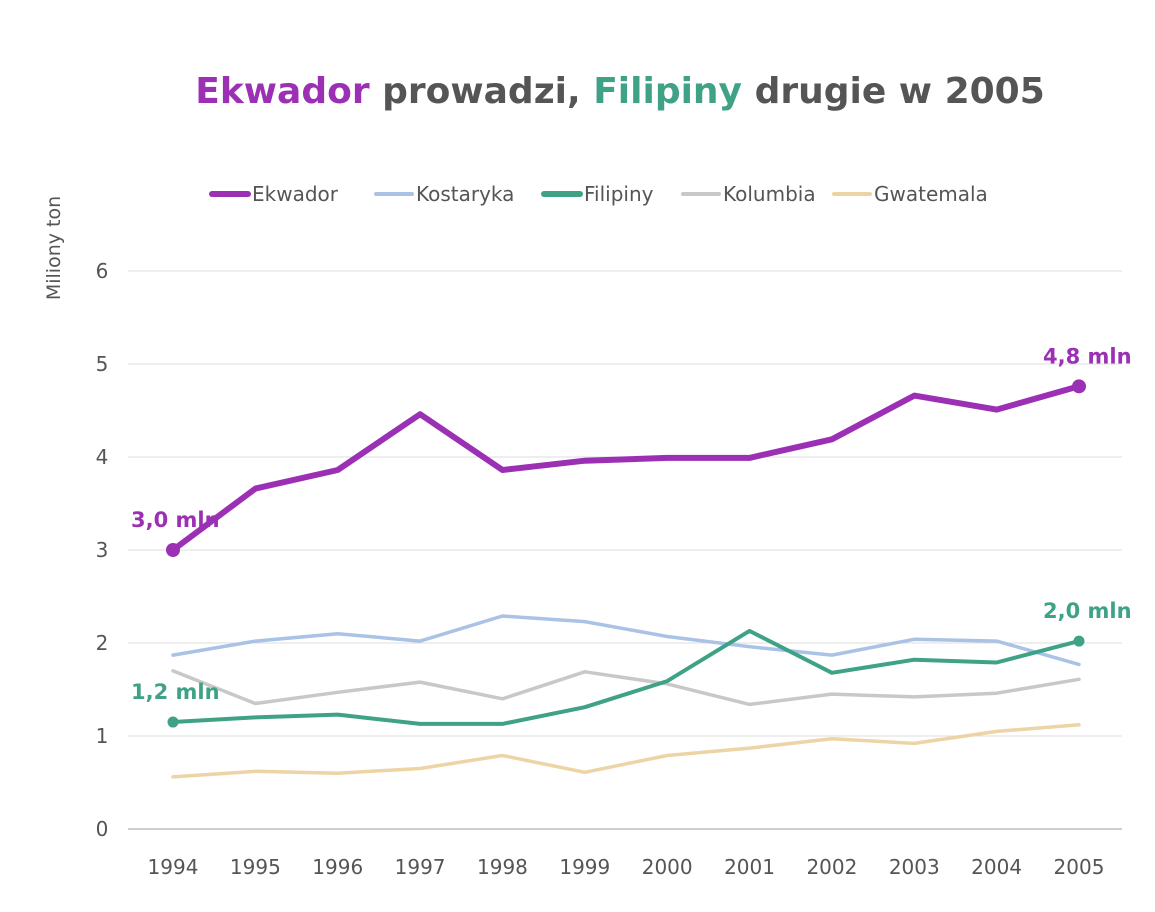 Image resolution: width=1155 pixels, height=912 pixels. Describe the element at coordinates (769, 194) in the screenshot. I see `legend-label: Kolumbia` at that location.